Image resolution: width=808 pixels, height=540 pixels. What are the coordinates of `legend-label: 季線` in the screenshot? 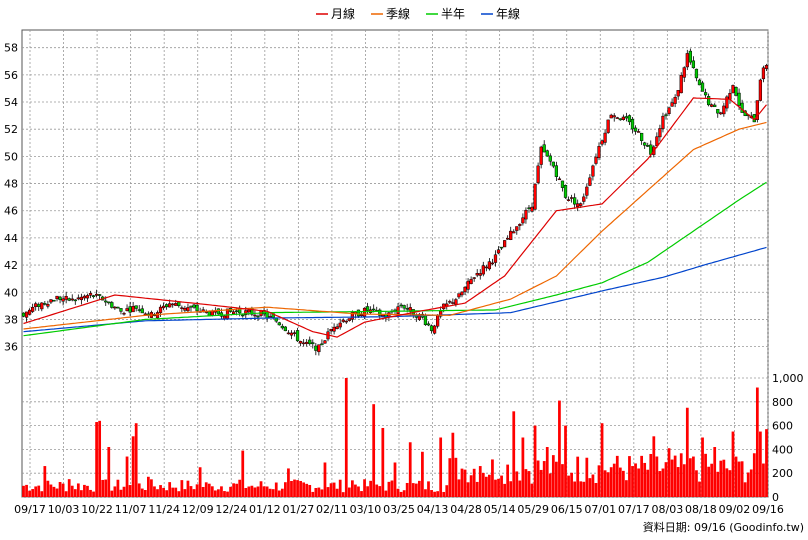 It's located at (398, 13).